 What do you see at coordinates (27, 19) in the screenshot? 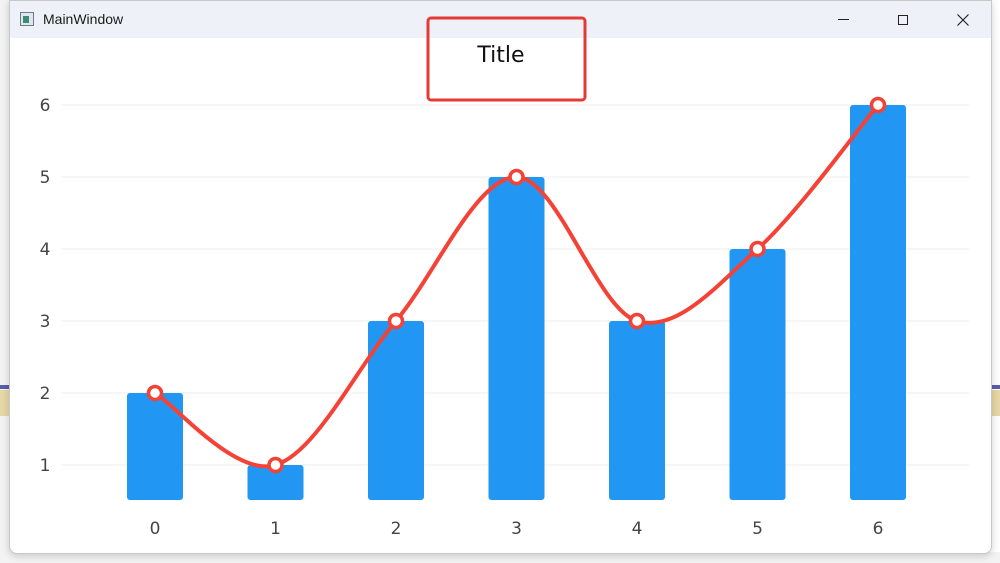
I see `app-window-icon` at bounding box center [27, 19].